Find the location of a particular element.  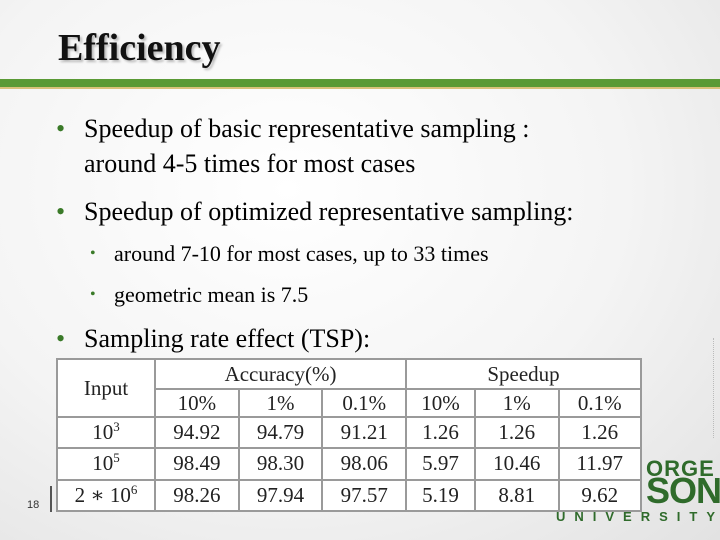

table-header-row: Input Accuracy(%) Speedup is located at coordinates (349, 388).